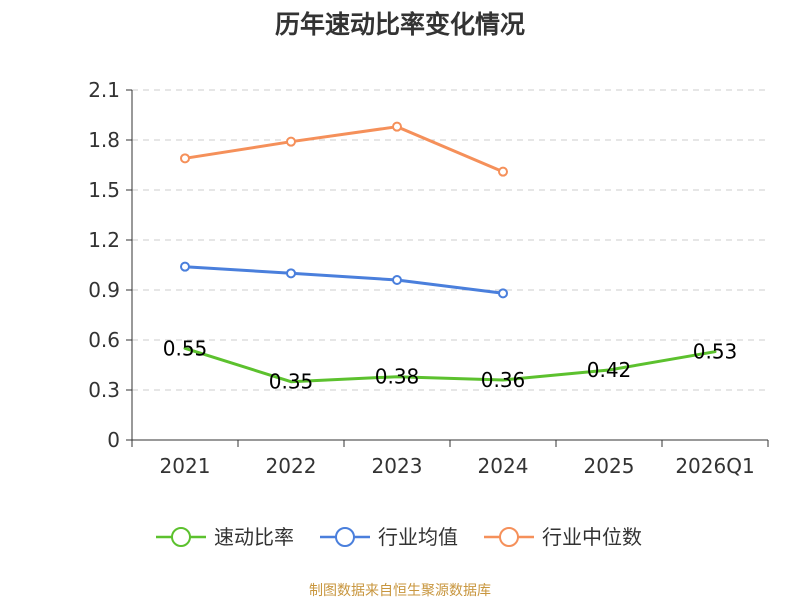 This screenshot has width=800, height=600. I want to click on legend-label: 行业均值, so click(418, 537).